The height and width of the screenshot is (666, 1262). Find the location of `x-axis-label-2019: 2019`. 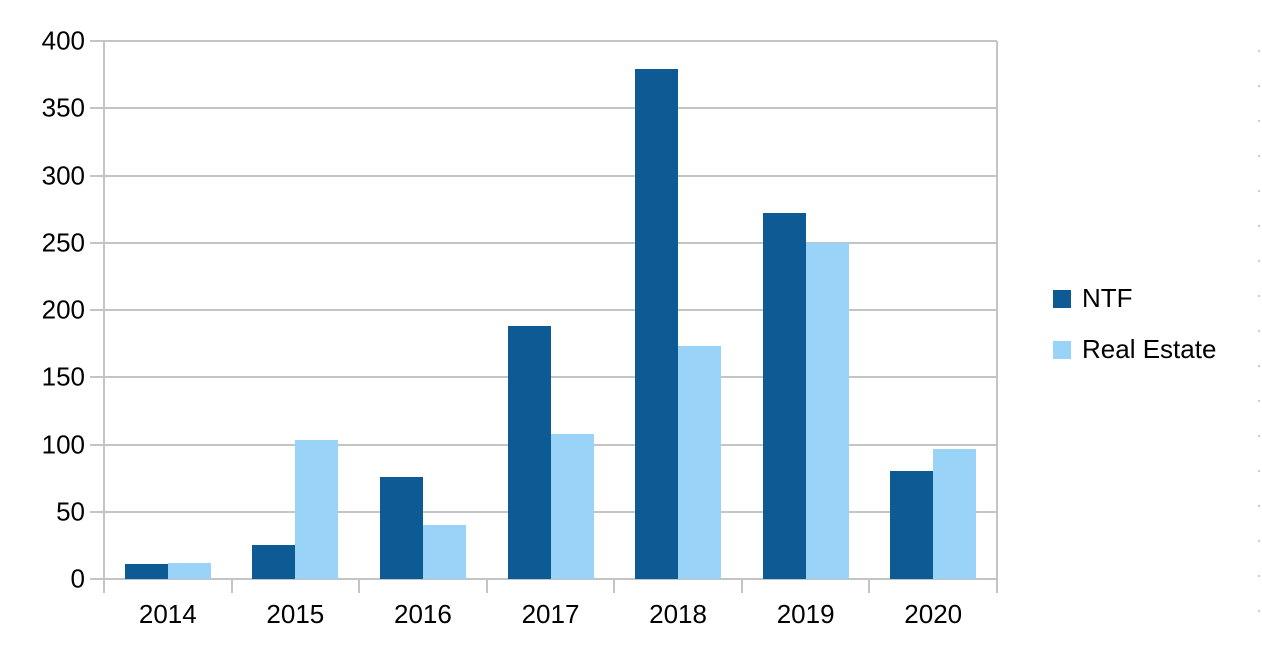

x-axis-label-2019: 2019 is located at coordinates (805, 614).